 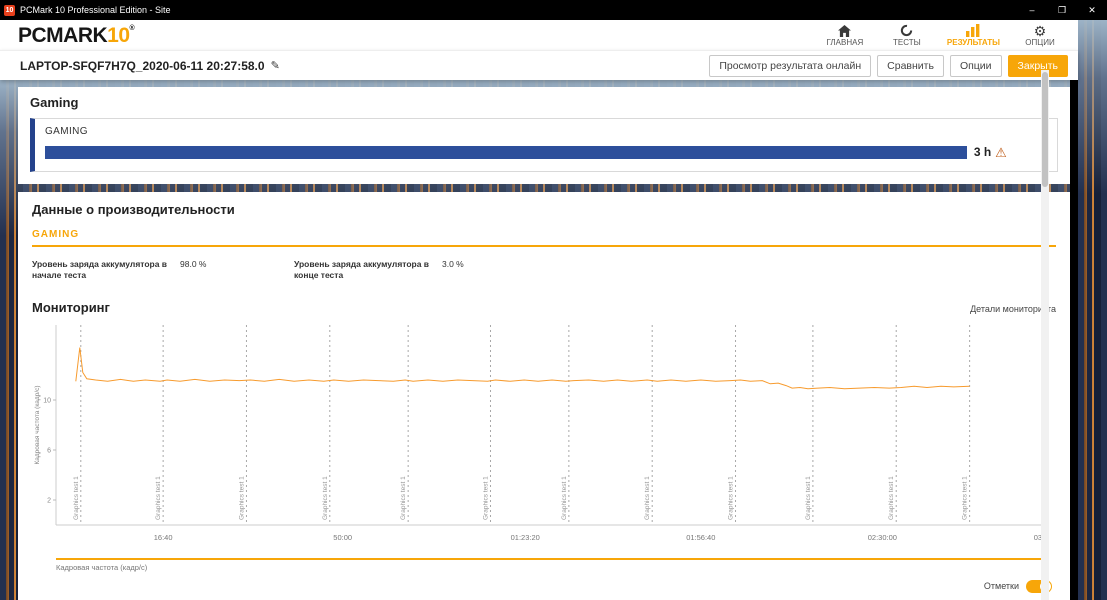 What do you see at coordinates (544, 588) in the screenshot?
I see `chart-footer: Отметки` at bounding box center [544, 588].